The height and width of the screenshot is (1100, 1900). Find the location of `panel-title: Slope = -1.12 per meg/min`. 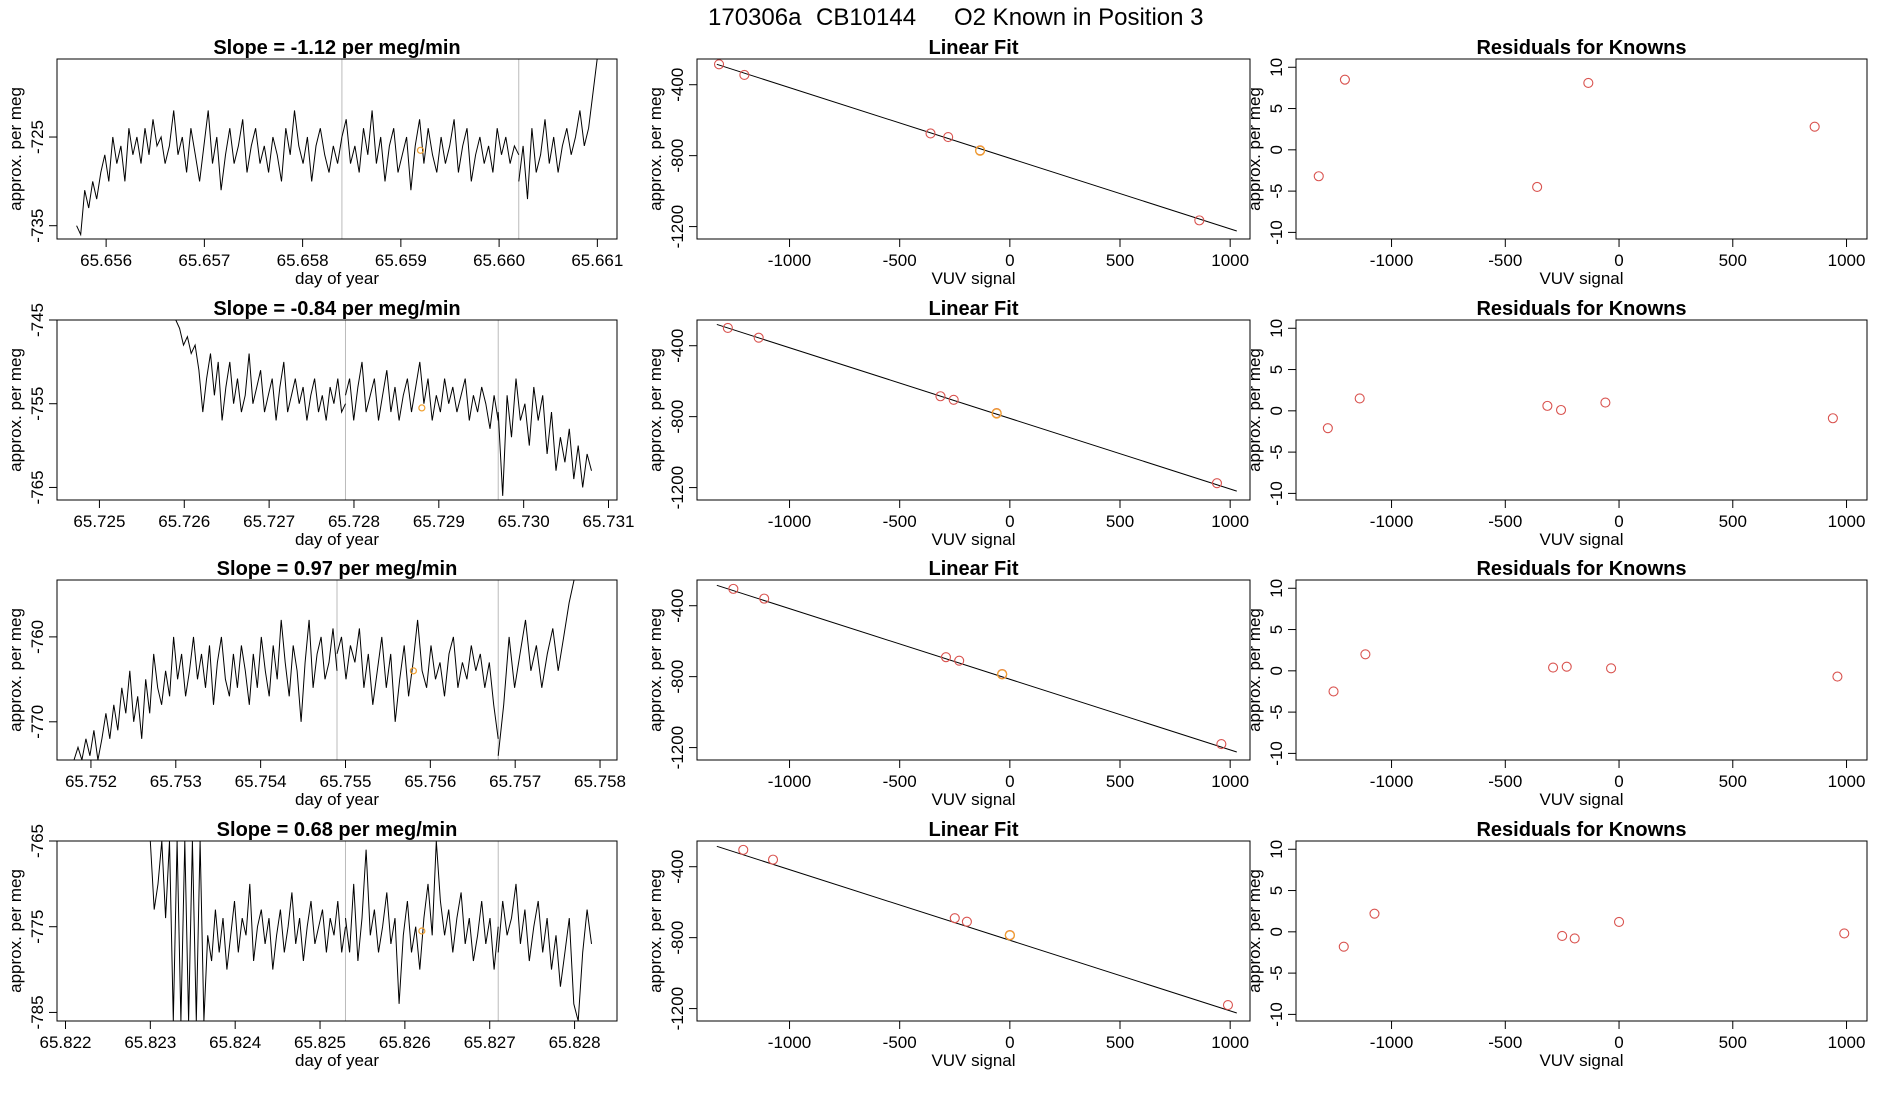

panel-title: Slope = -1.12 per meg/min is located at coordinates (336, 48).